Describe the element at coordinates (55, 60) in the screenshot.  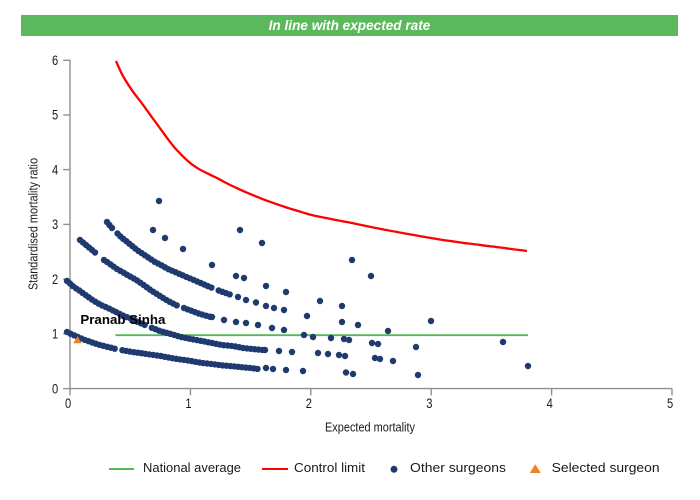
I see `svg-text: 6` at that location.